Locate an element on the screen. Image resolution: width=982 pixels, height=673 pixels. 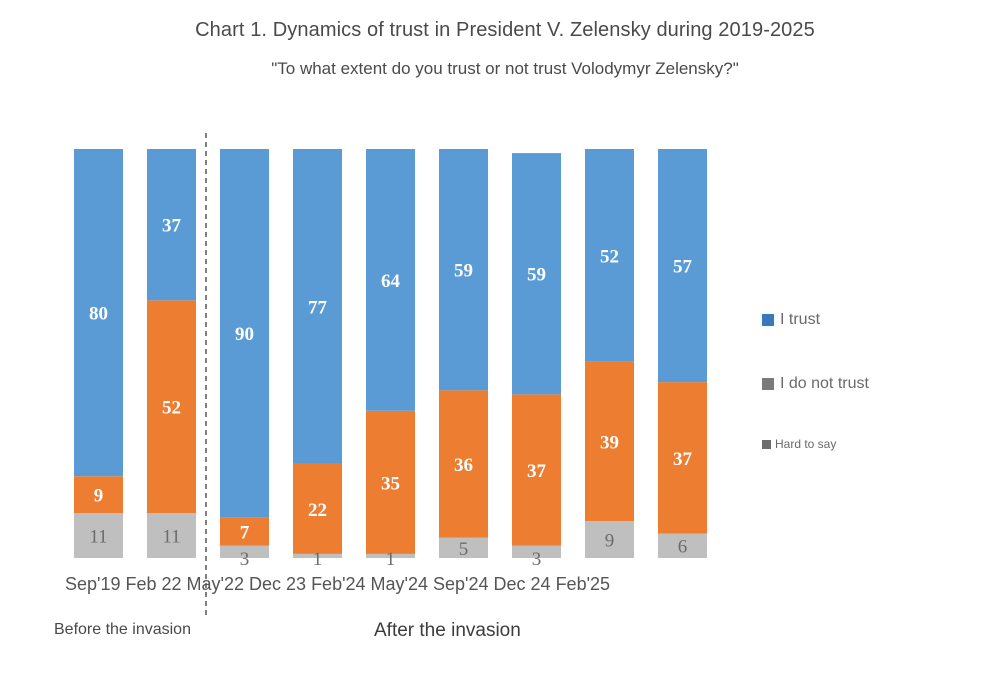
data-label-i-do-not-trust-feb-24: 35 is located at coordinates (390, 483).